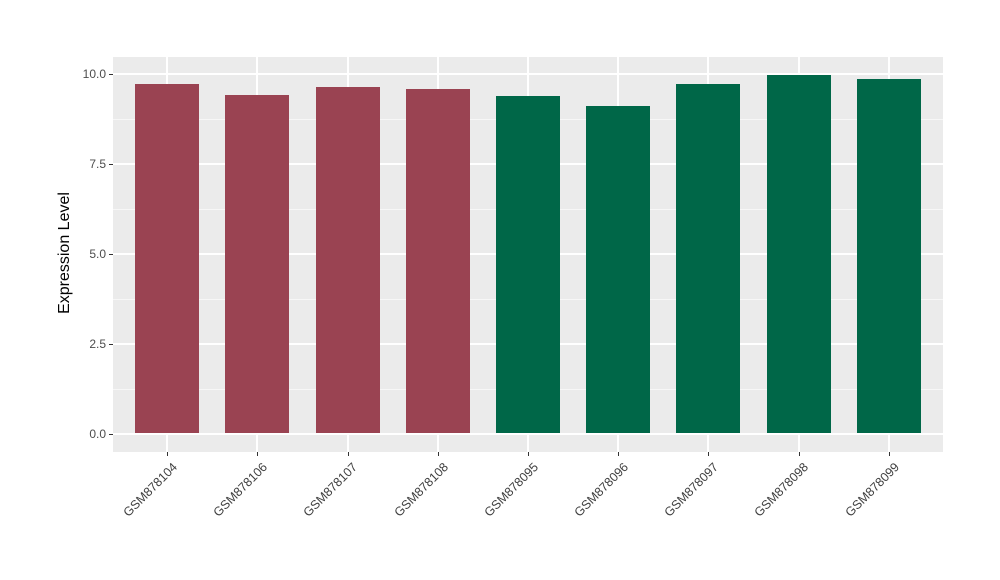 The width and height of the screenshot is (1000, 580). I want to click on y-tick-label: 0.0, so click(97, 433).